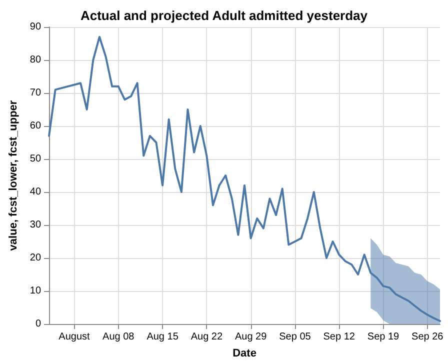  Describe the element at coordinates (162, 337) in the screenshot. I see `x-tick-label: Aug 15` at that location.